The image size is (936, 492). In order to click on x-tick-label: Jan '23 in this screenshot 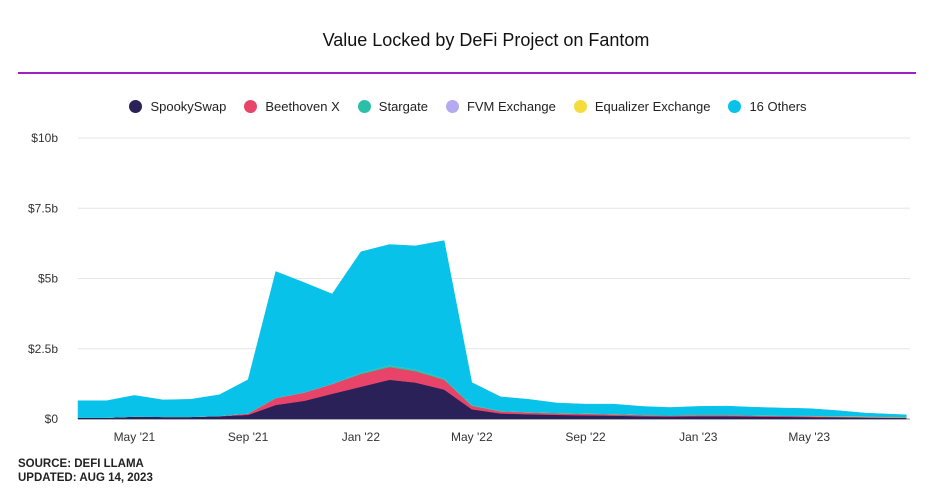, I will do `click(698, 437)`.